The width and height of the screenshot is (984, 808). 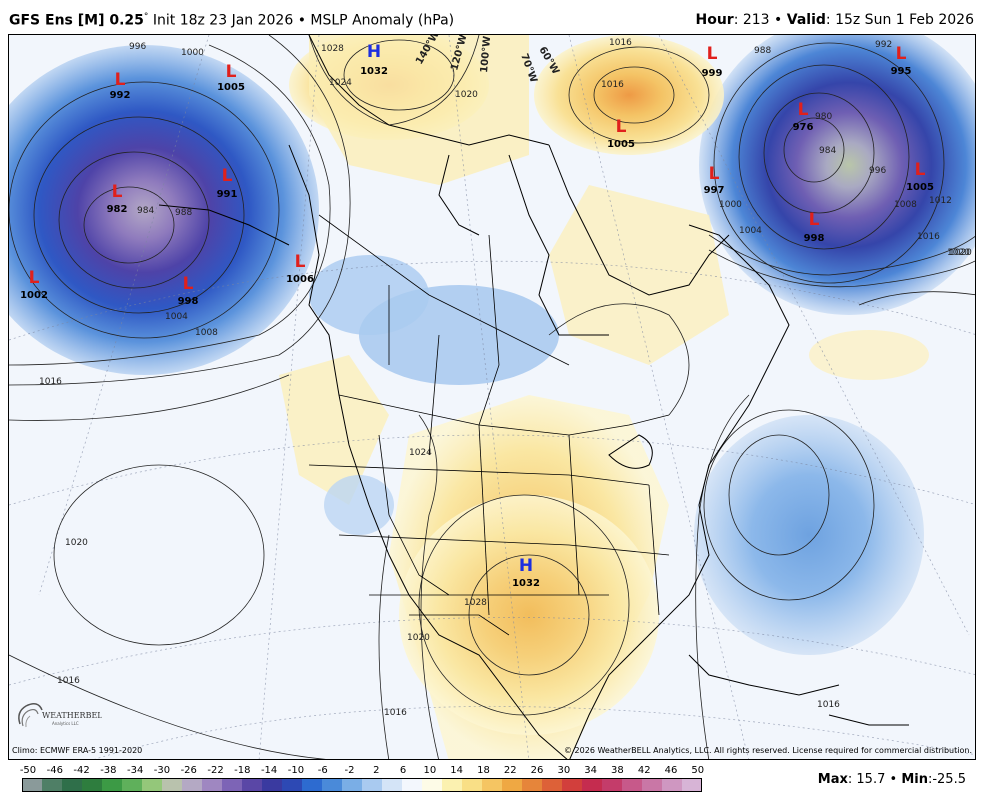 I want to click on high-center: H 1032, so click(x=526, y=572).